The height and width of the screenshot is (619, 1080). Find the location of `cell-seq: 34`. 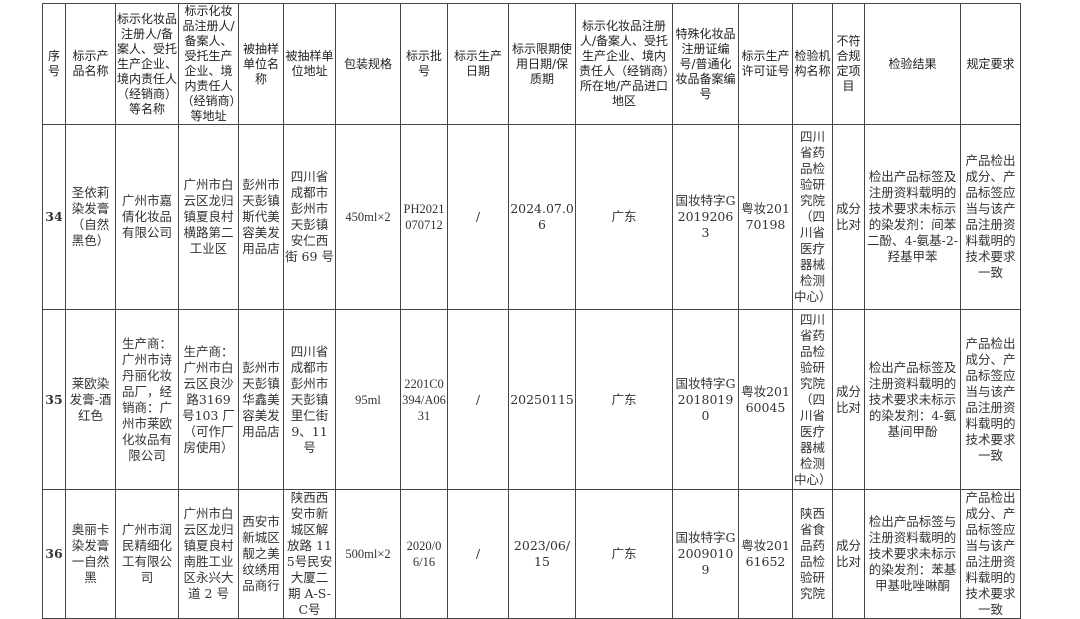

cell-seq: 34 is located at coordinates (54, 217).